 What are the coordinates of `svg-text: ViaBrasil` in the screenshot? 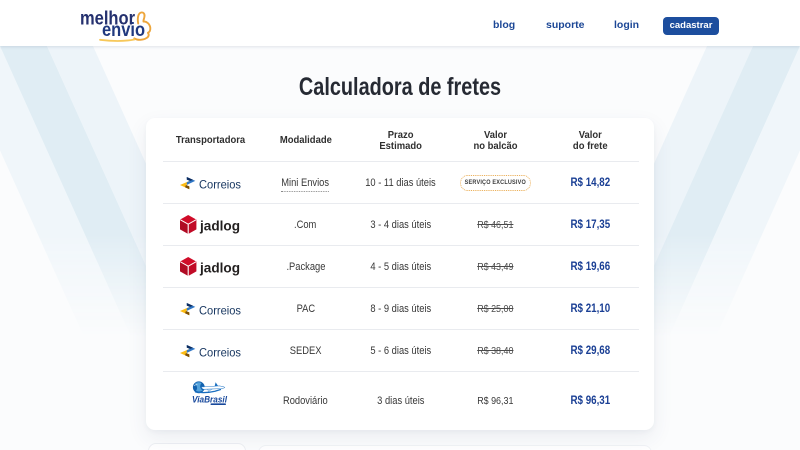 It's located at (209, 399).